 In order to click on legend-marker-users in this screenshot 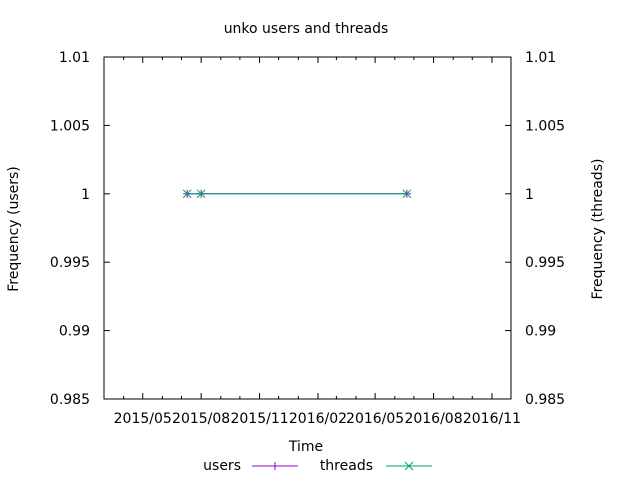, I will do `click(275, 466)`.